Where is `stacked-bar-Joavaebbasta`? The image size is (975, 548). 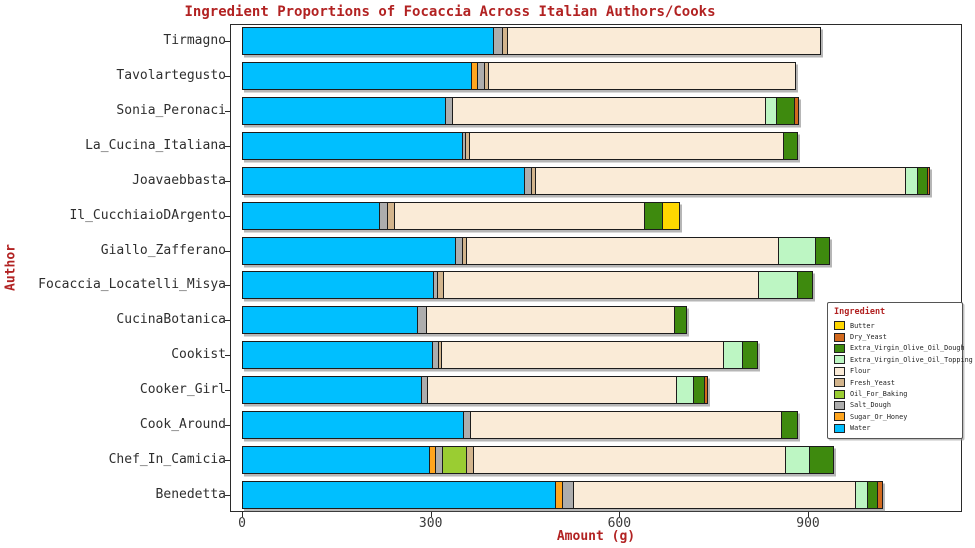
stacked-bar-Joavaebbasta is located at coordinates (586, 180).